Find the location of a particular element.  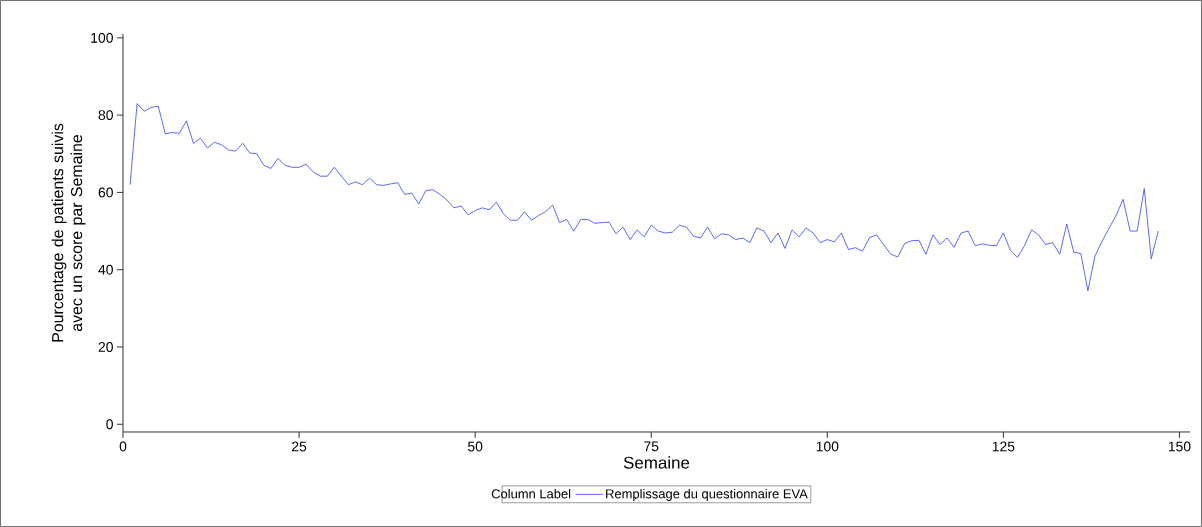

y-tick-label: 0 is located at coordinates (109, 424).